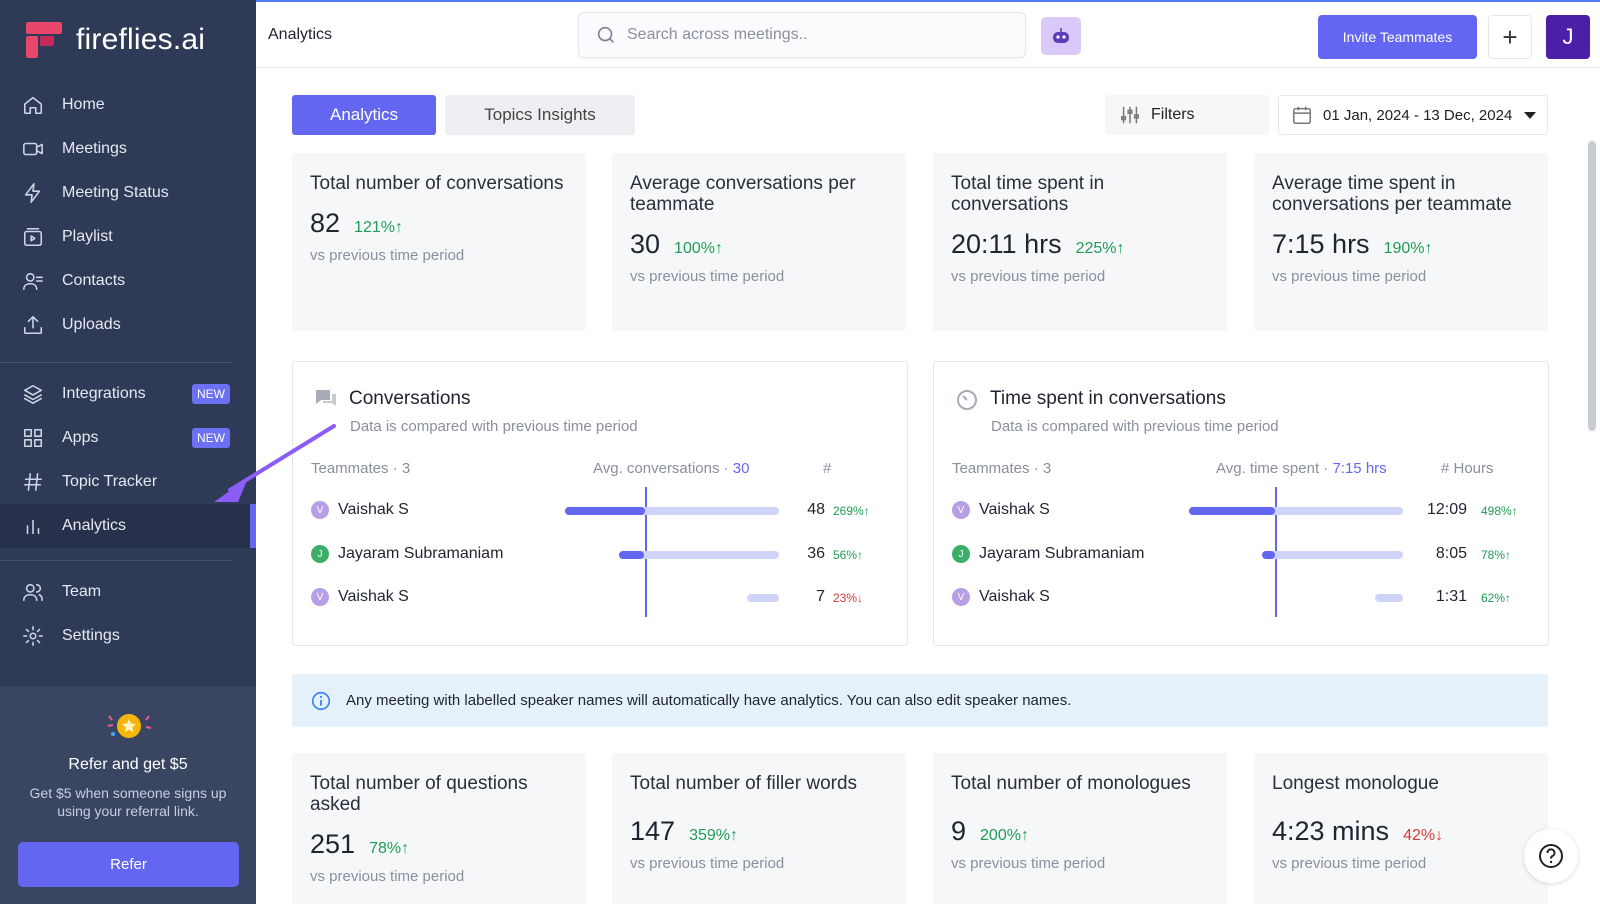  I want to click on count-header: #, so click(827, 468).